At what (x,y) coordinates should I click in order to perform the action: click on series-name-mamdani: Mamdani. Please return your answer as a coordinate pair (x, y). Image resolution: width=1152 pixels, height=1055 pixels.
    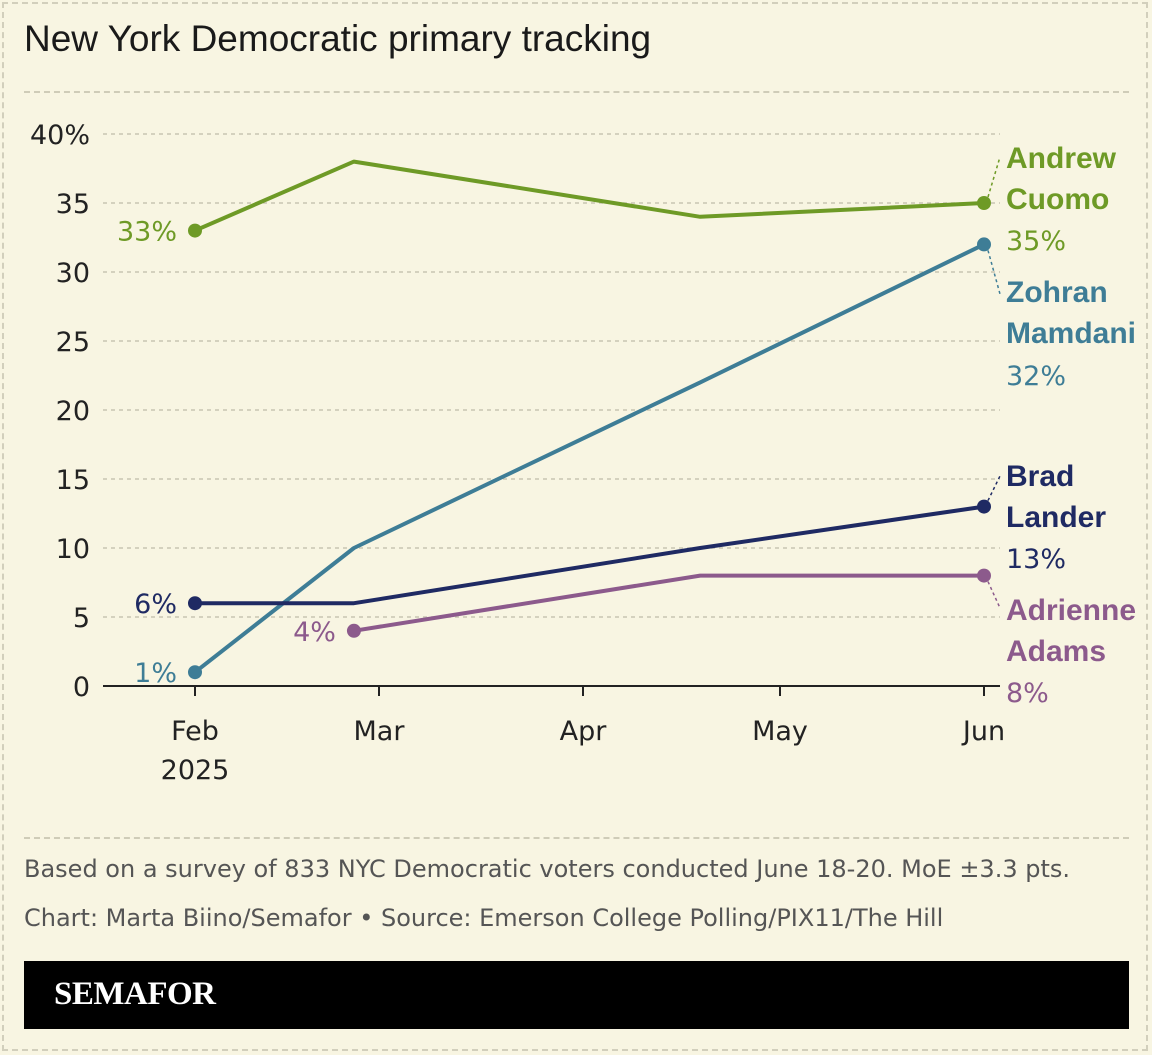
    Looking at the image, I should click on (1071, 333).